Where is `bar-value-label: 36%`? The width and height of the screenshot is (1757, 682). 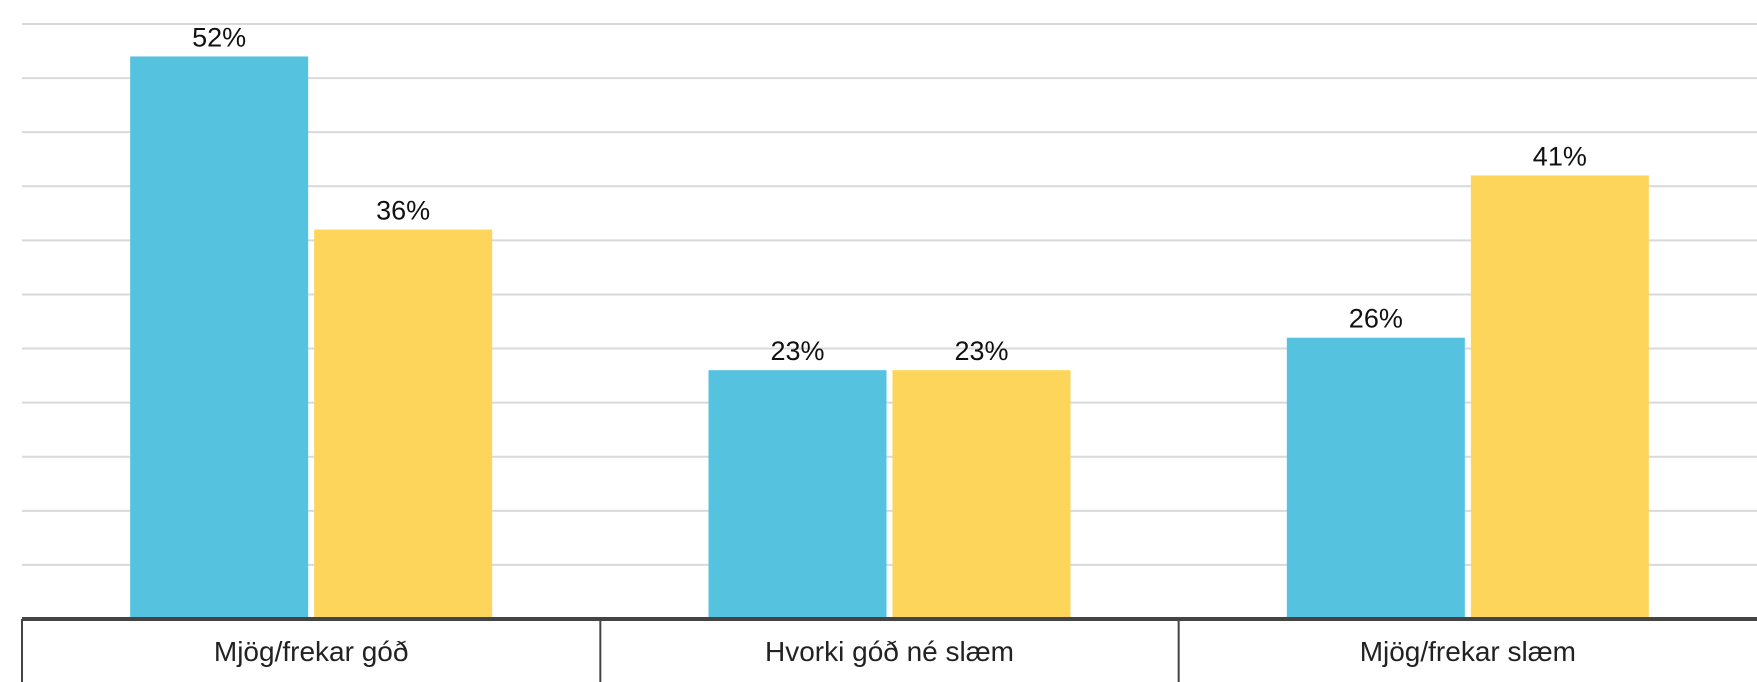 bar-value-label: 36% is located at coordinates (403, 211).